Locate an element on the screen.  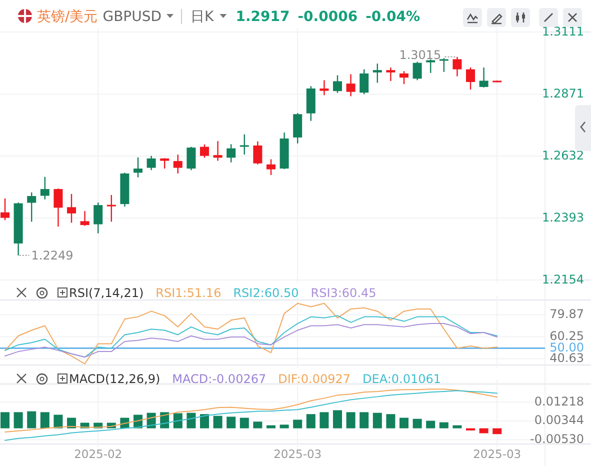
y-tick-label: 79.87 is located at coordinates (567, 313).